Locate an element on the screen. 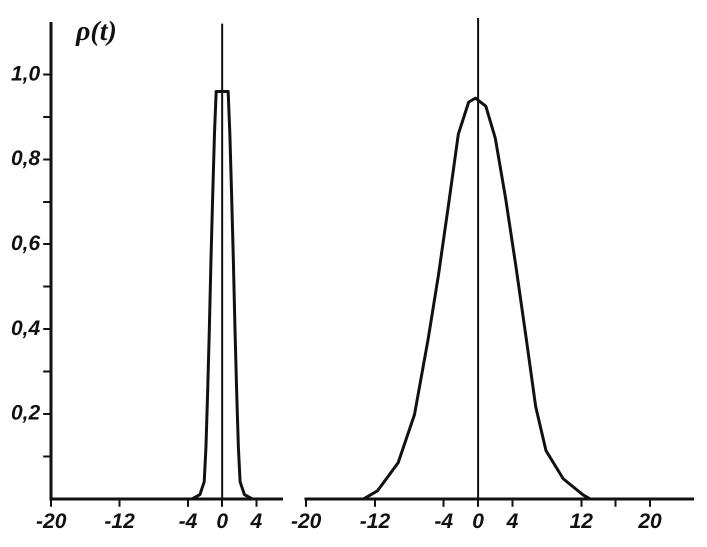  x-tick-label: 20 is located at coordinates (649, 522).